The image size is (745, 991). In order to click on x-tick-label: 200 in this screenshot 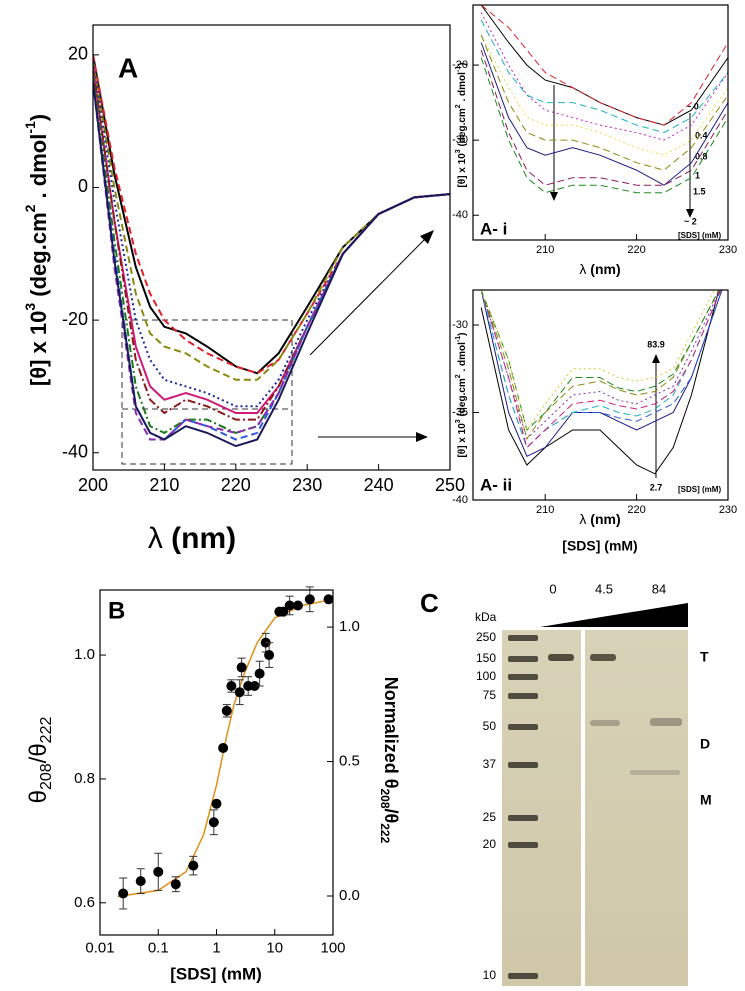, I will do `click(93, 485)`.